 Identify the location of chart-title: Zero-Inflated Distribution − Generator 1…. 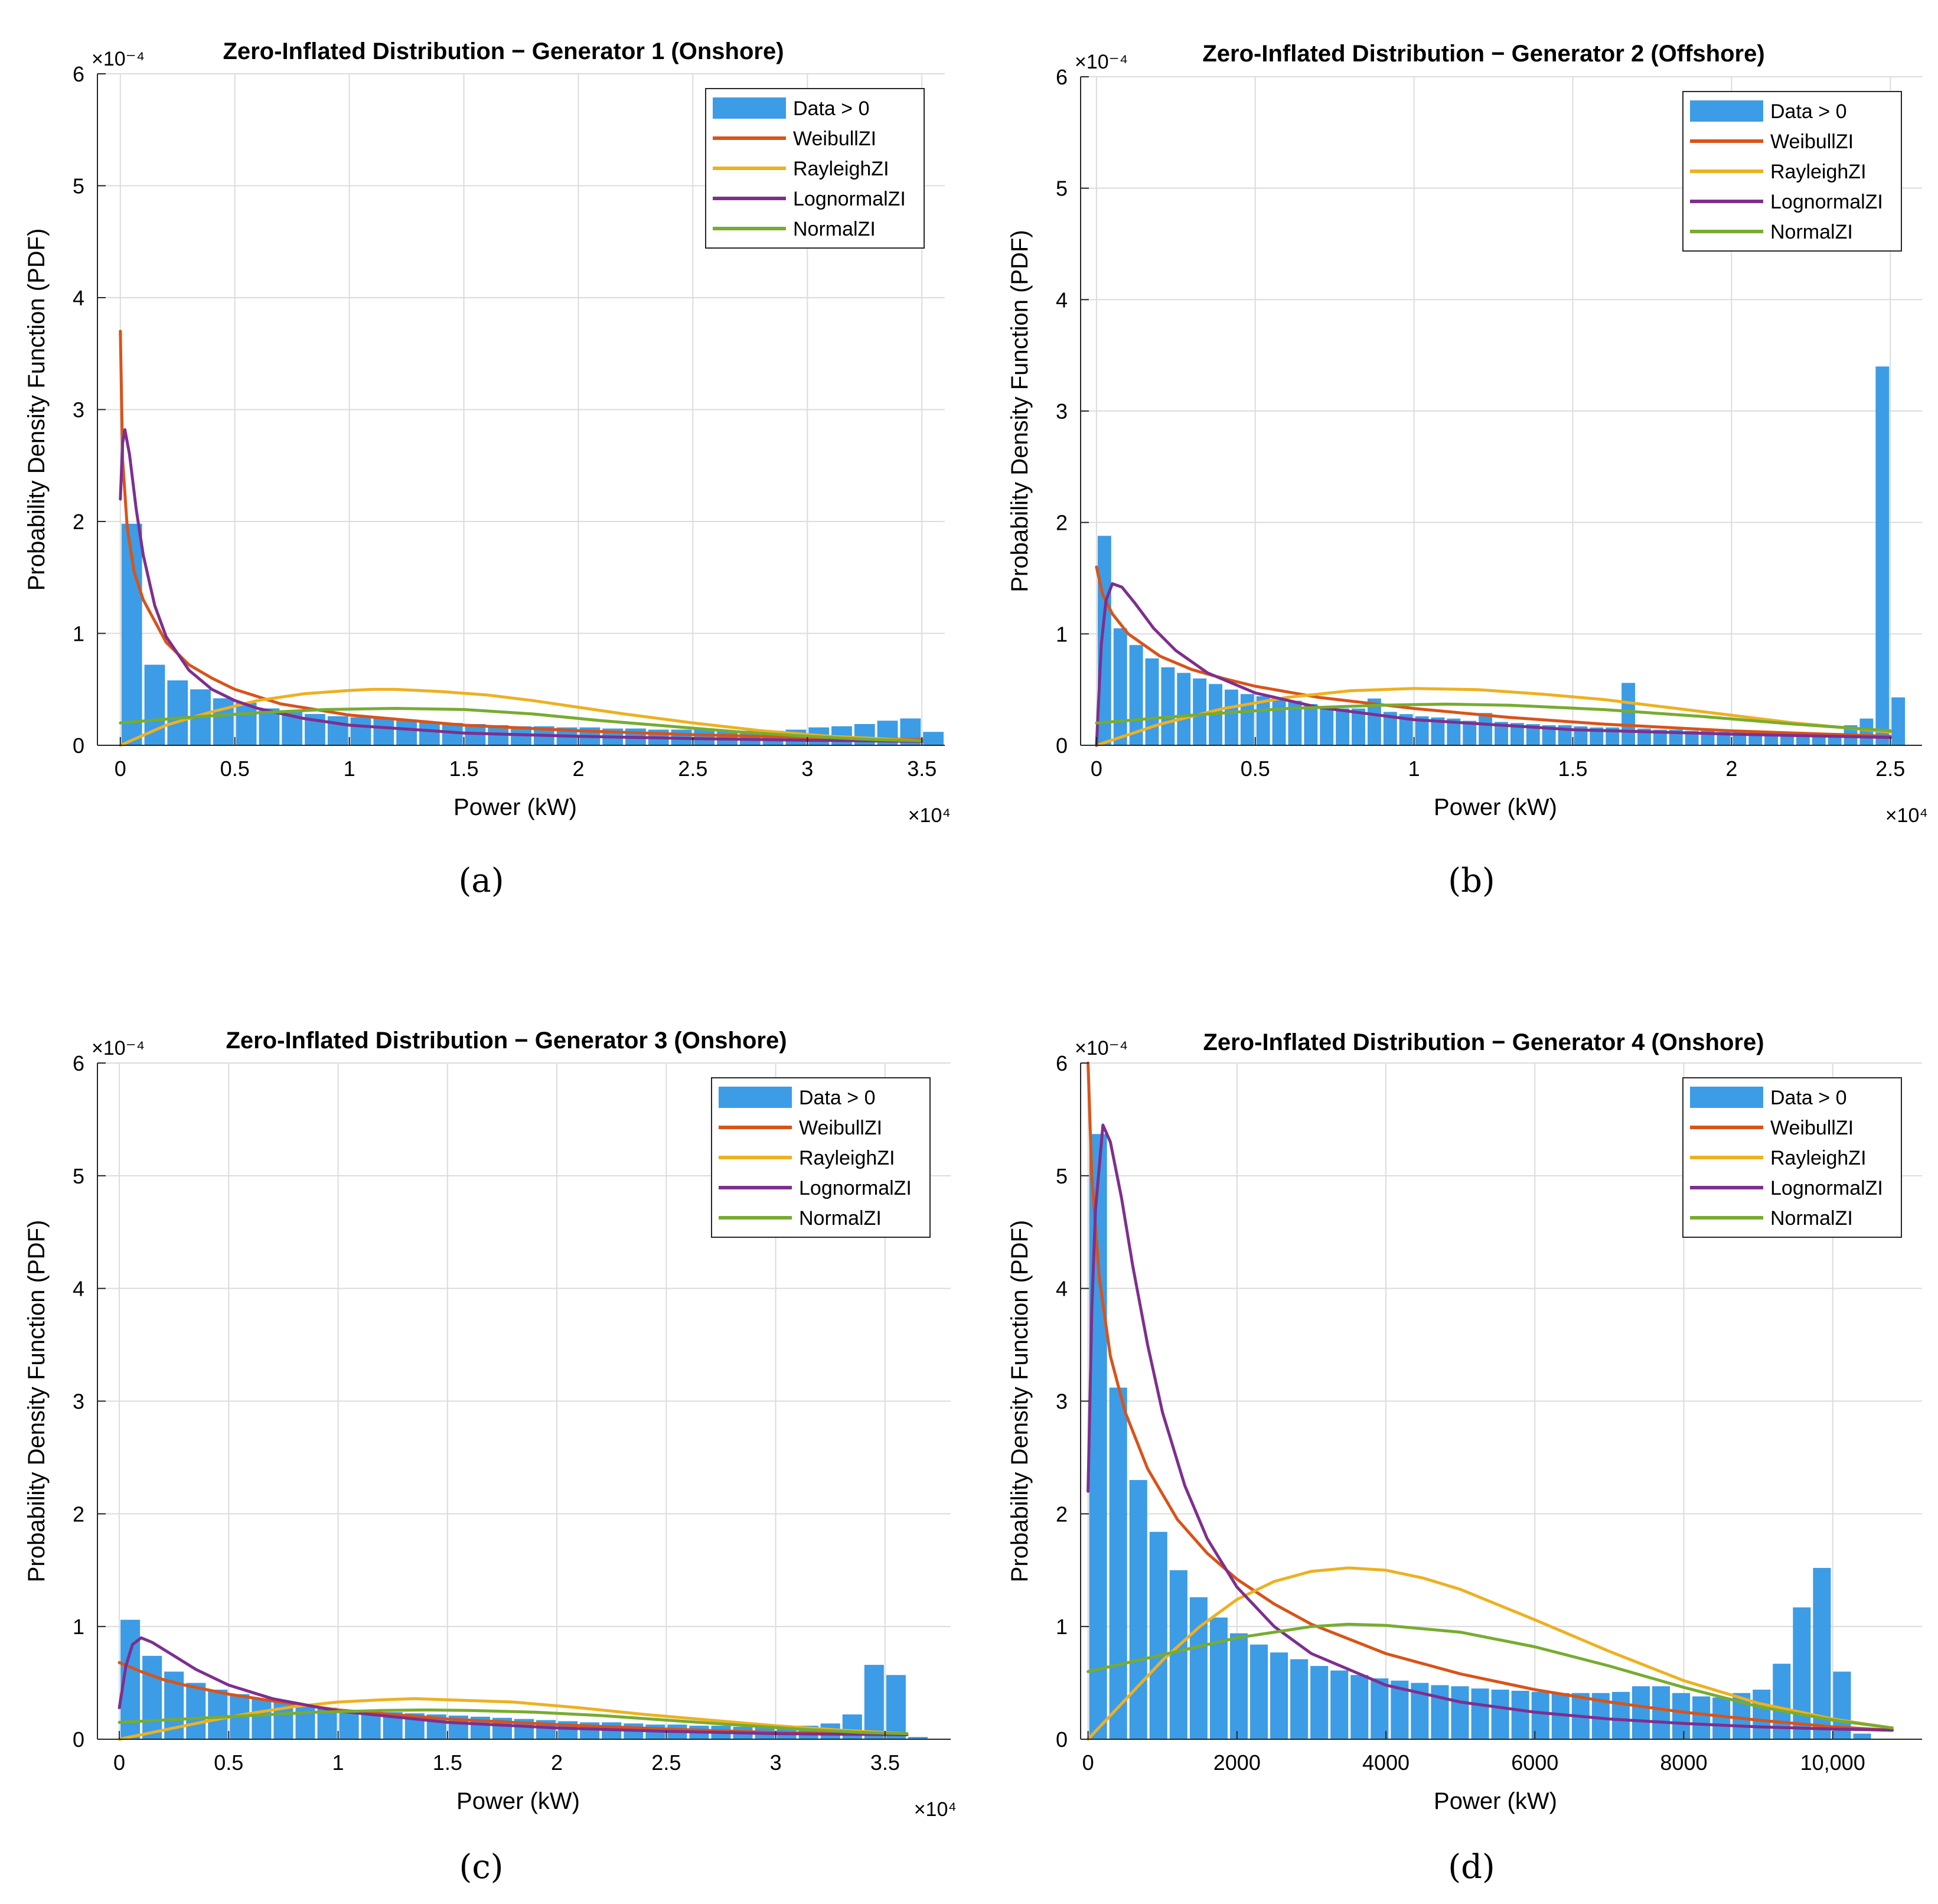
(503, 51).